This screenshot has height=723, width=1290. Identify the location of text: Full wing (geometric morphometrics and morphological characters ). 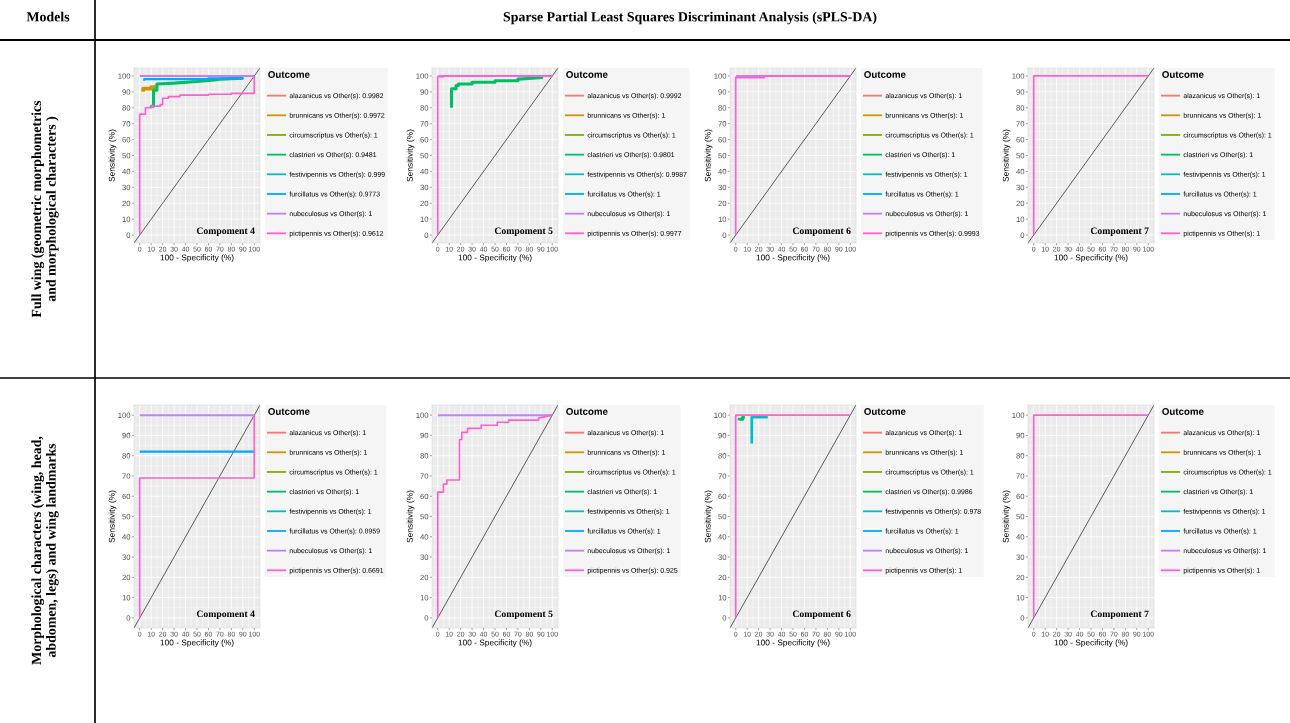
(45, 209).